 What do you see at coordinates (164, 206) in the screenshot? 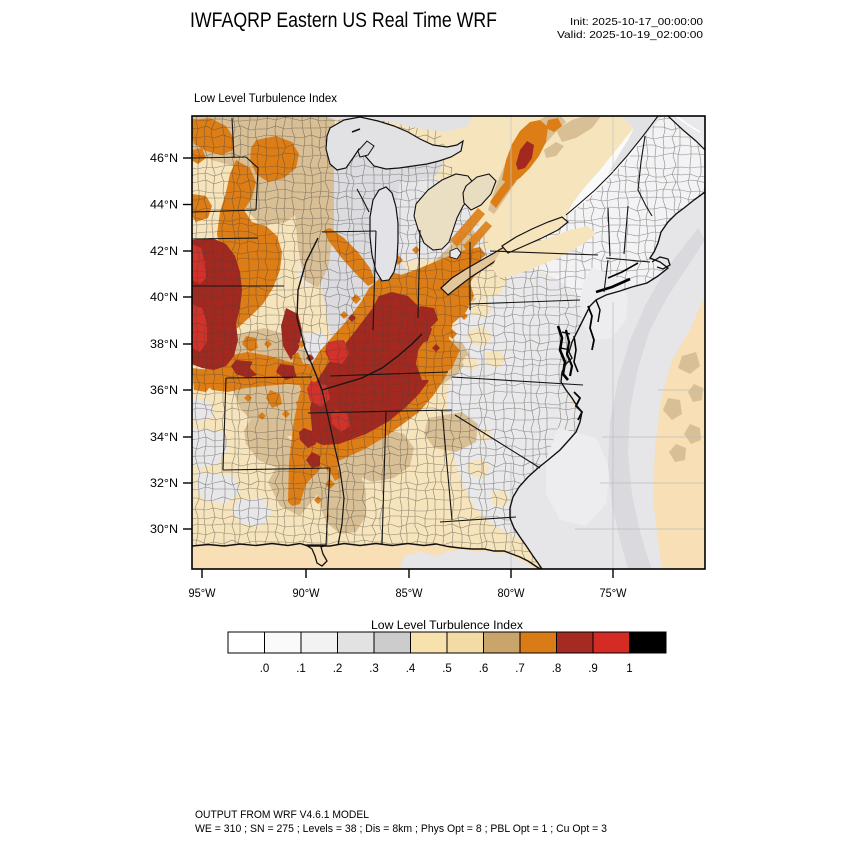
I see `svg-text: 44°N` at bounding box center [164, 206].